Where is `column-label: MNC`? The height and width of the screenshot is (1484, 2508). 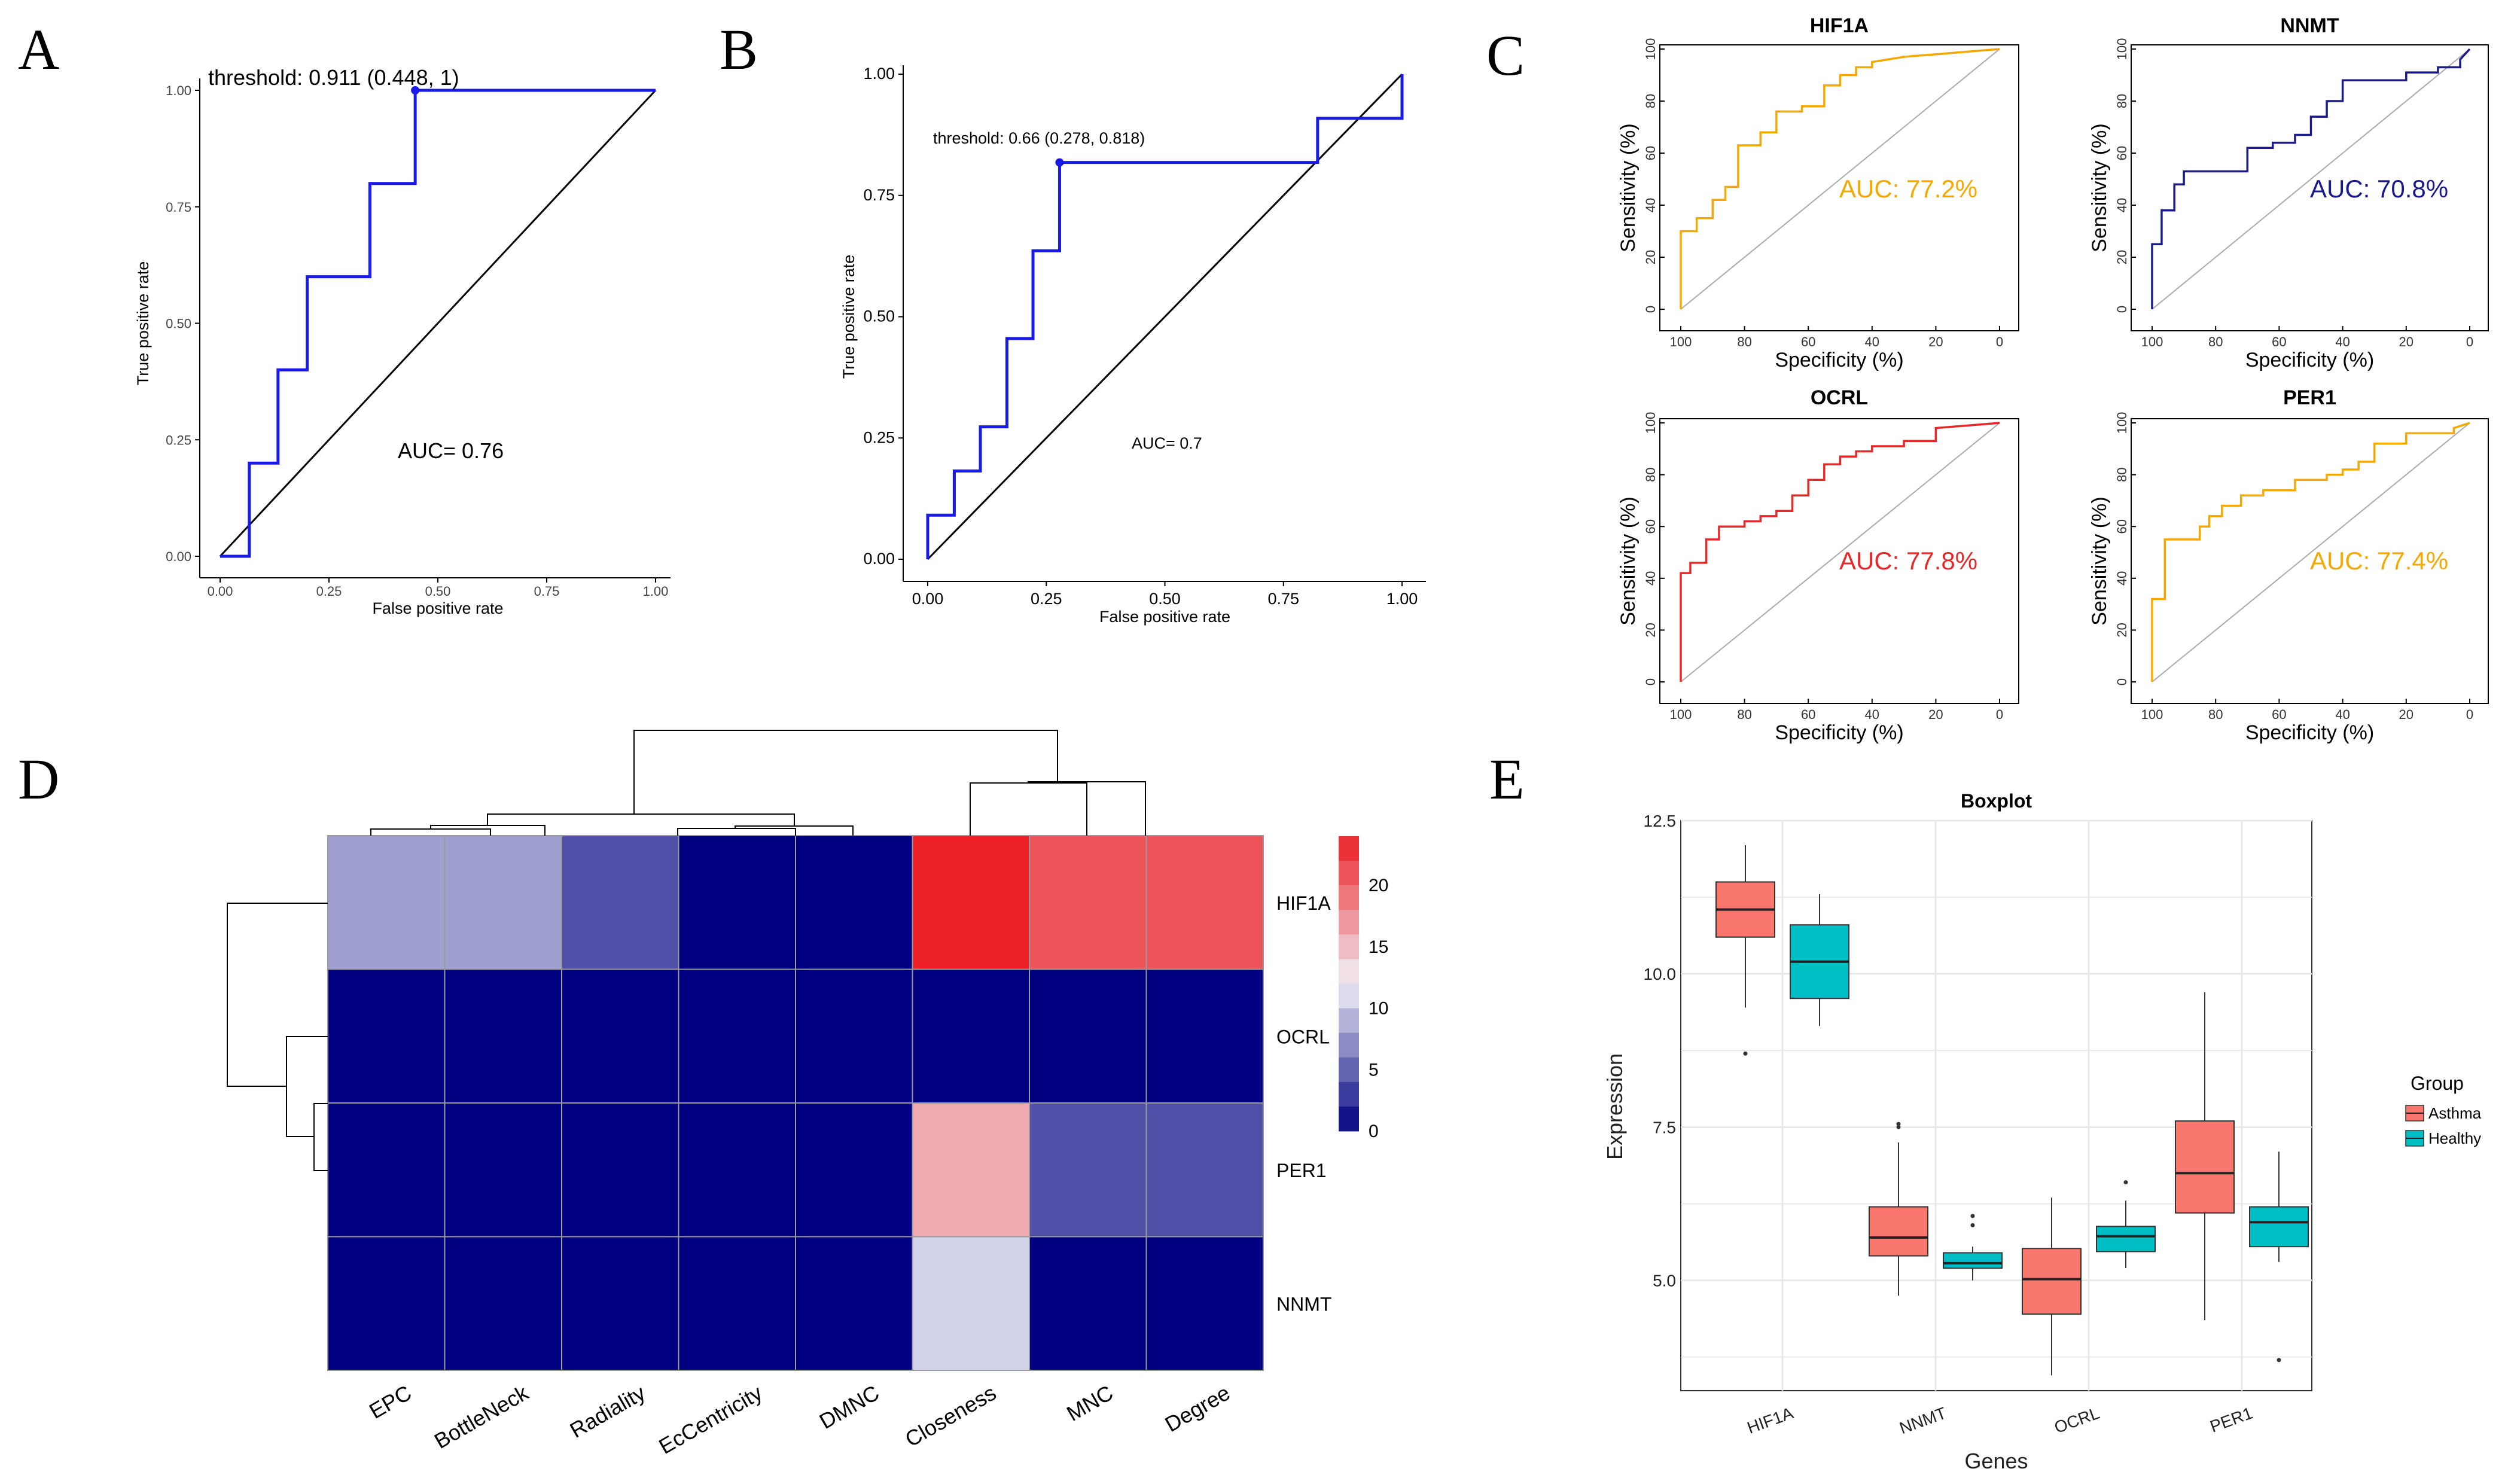 column-label: MNC is located at coordinates (1089, 1402).